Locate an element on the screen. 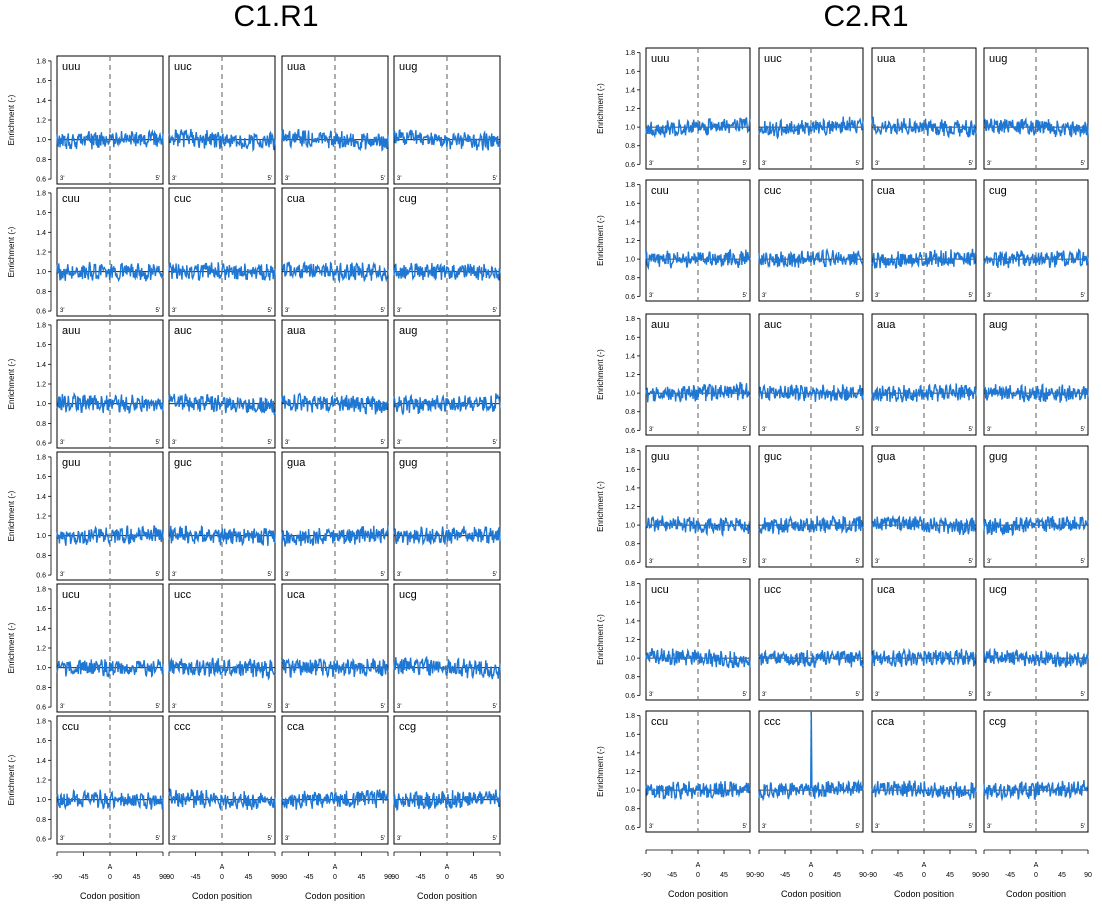  codon-label: auc is located at coordinates (183, 331).